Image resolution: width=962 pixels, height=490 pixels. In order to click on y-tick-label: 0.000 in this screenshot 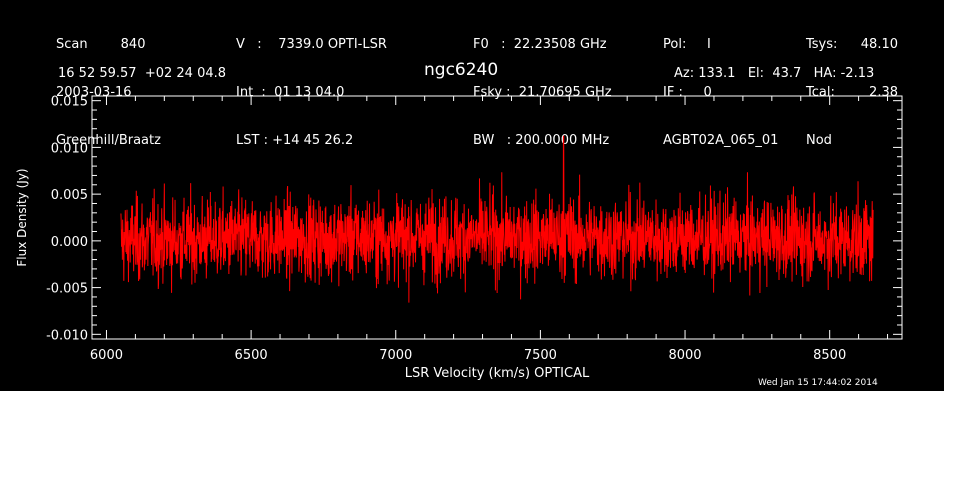, I will do `click(69, 242)`.